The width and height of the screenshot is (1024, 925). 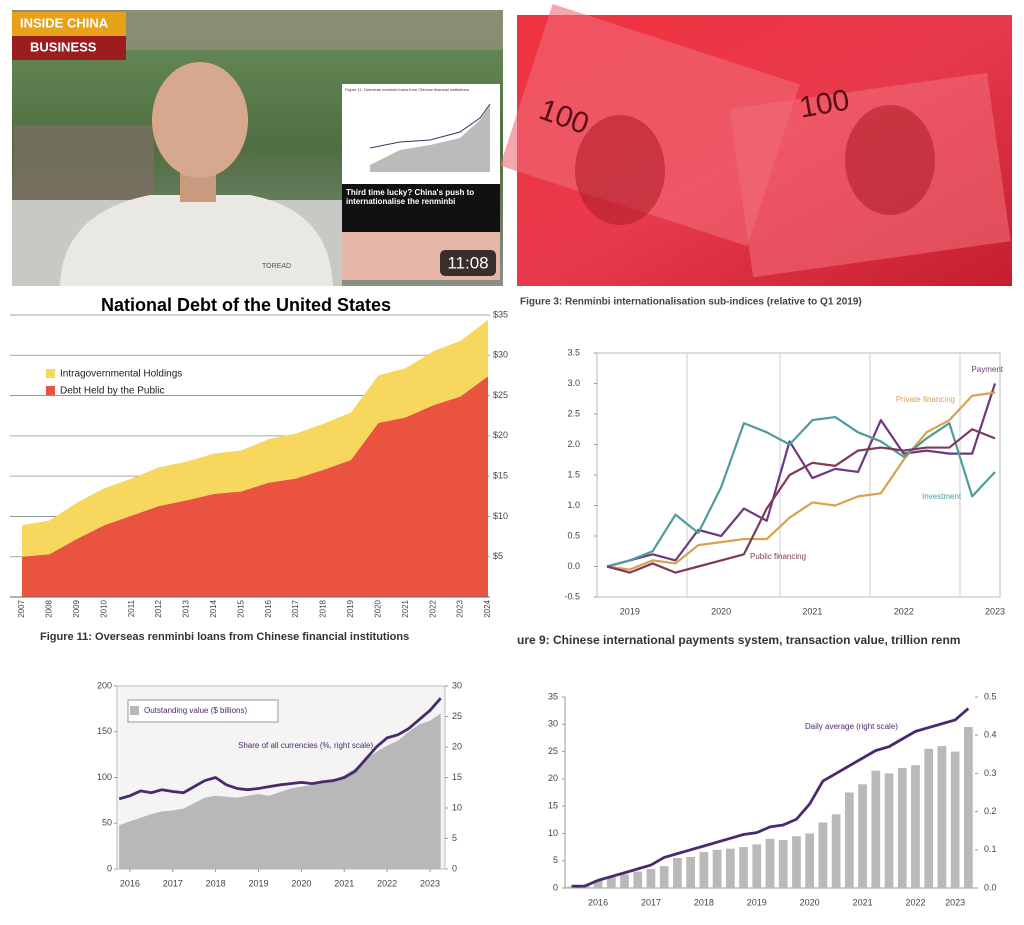 What do you see at coordinates (196, 240) in the screenshot?
I see `jacket` at bounding box center [196, 240].